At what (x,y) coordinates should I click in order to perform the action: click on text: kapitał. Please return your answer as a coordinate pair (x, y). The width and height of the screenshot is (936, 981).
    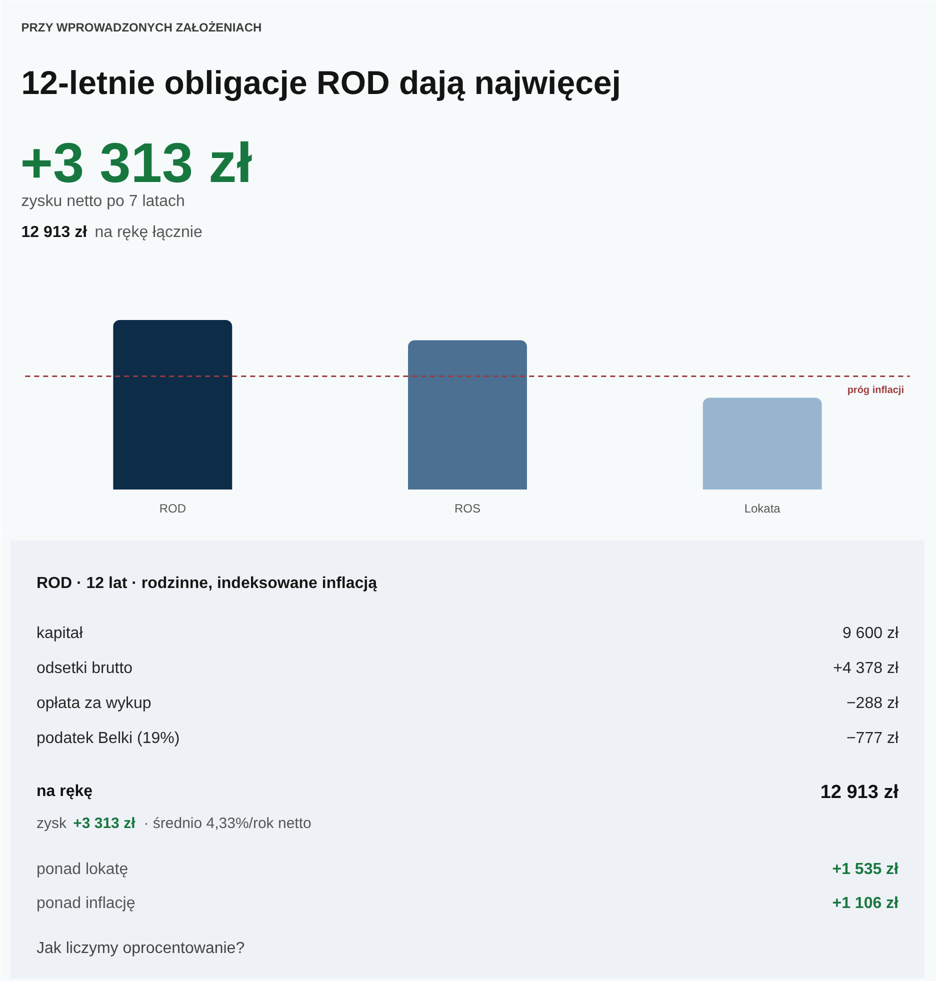
    Looking at the image, I should click on (60, 633).